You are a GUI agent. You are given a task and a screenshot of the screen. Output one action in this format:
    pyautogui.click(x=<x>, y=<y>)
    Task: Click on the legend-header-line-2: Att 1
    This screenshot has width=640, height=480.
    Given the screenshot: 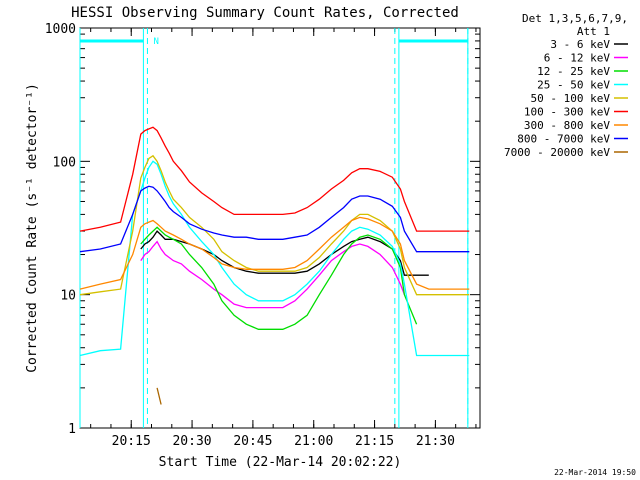 What is the action you would take?
    pyautogui.click(x=593, y=31)
    